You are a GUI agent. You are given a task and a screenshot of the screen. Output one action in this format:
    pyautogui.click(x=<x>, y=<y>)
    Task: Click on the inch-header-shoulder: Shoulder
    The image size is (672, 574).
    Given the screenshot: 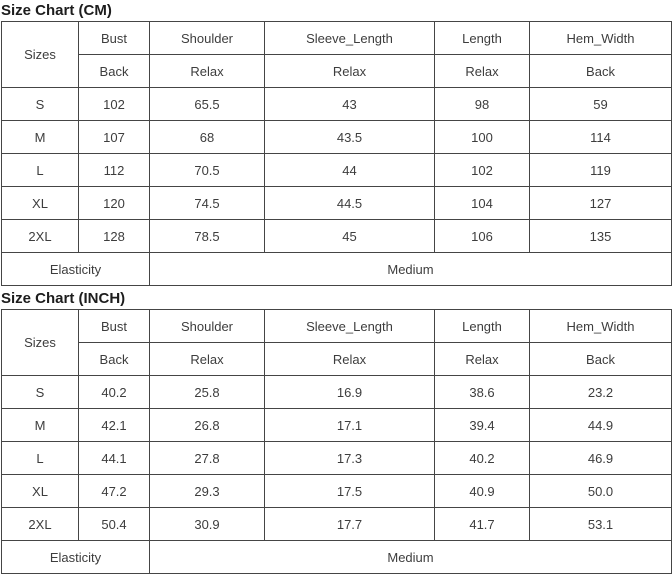 What is the action you would take?
    pyautogui.click(x=207, y=326)
    